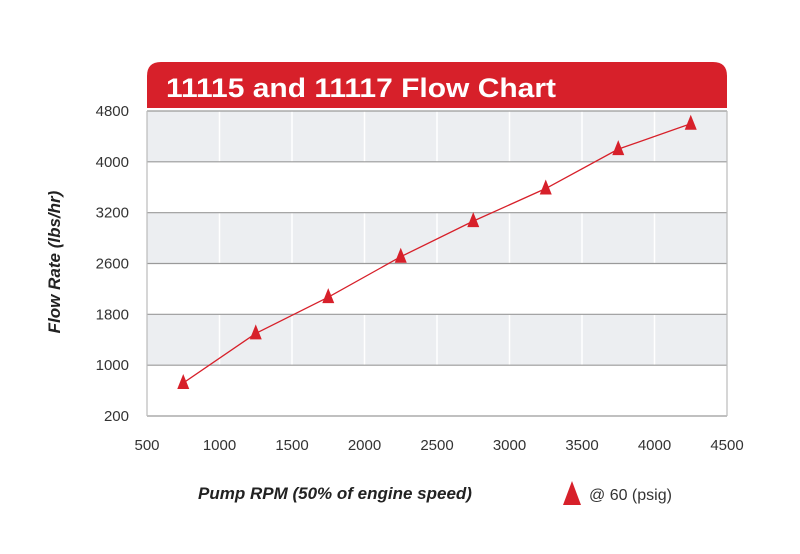 Image resolution: width=800 pixels, height=554 pixels. Describe the element at coordinates (361, 88) in the screenshot. I see `chart-title: 11115 and 11117 Flow Chart` at that location.